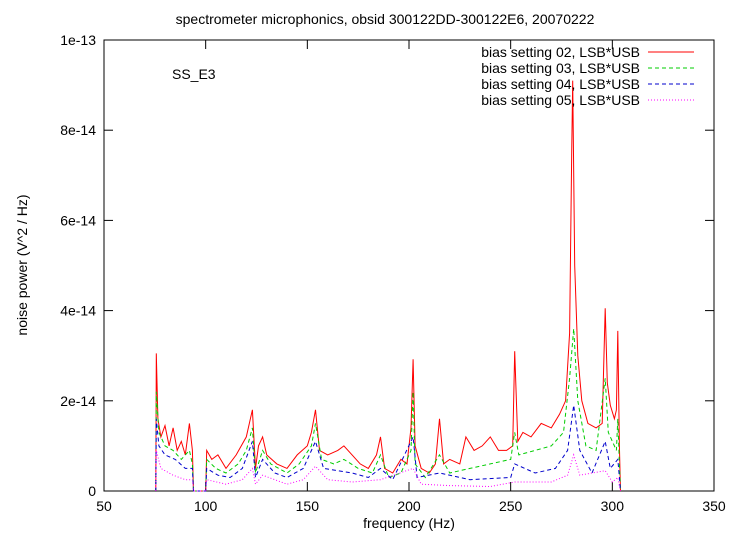 The height and width of the screenshot is (540, 740). I want to click on x-axis-title: frequency (Hz), so click(409, 523).